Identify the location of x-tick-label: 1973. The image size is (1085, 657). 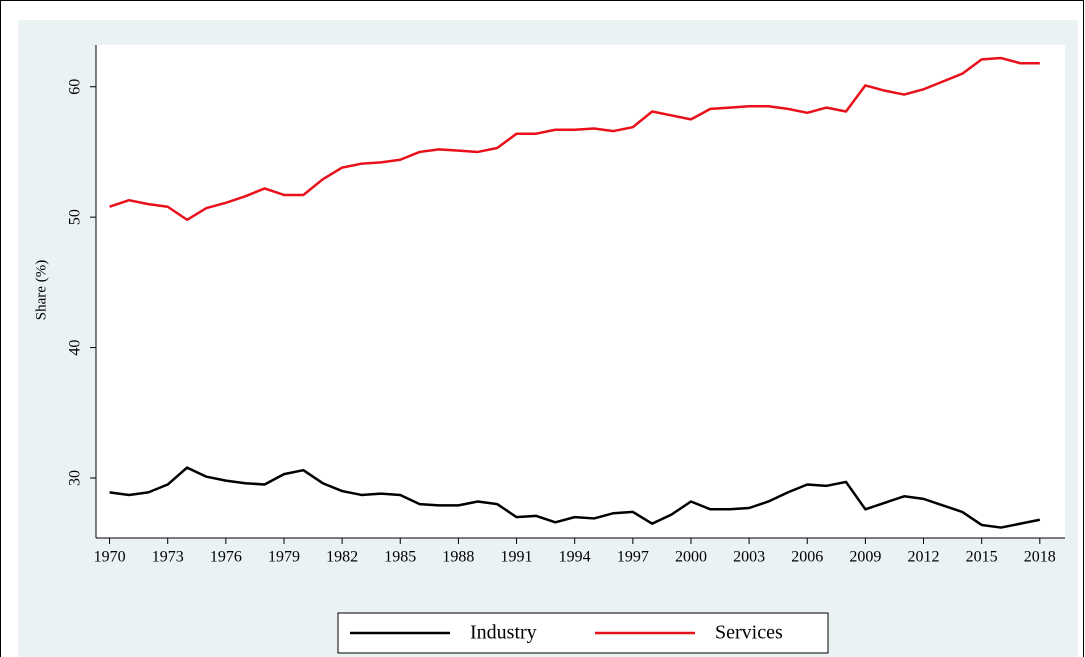
(168, 557).